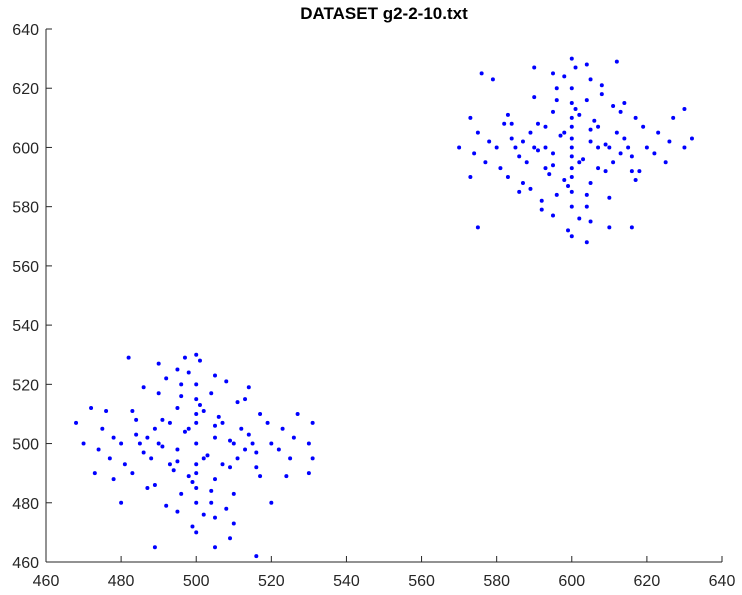 This screenshot has height=595, width=742. I want to click on y-tick-label: 580, so click(25, 208).